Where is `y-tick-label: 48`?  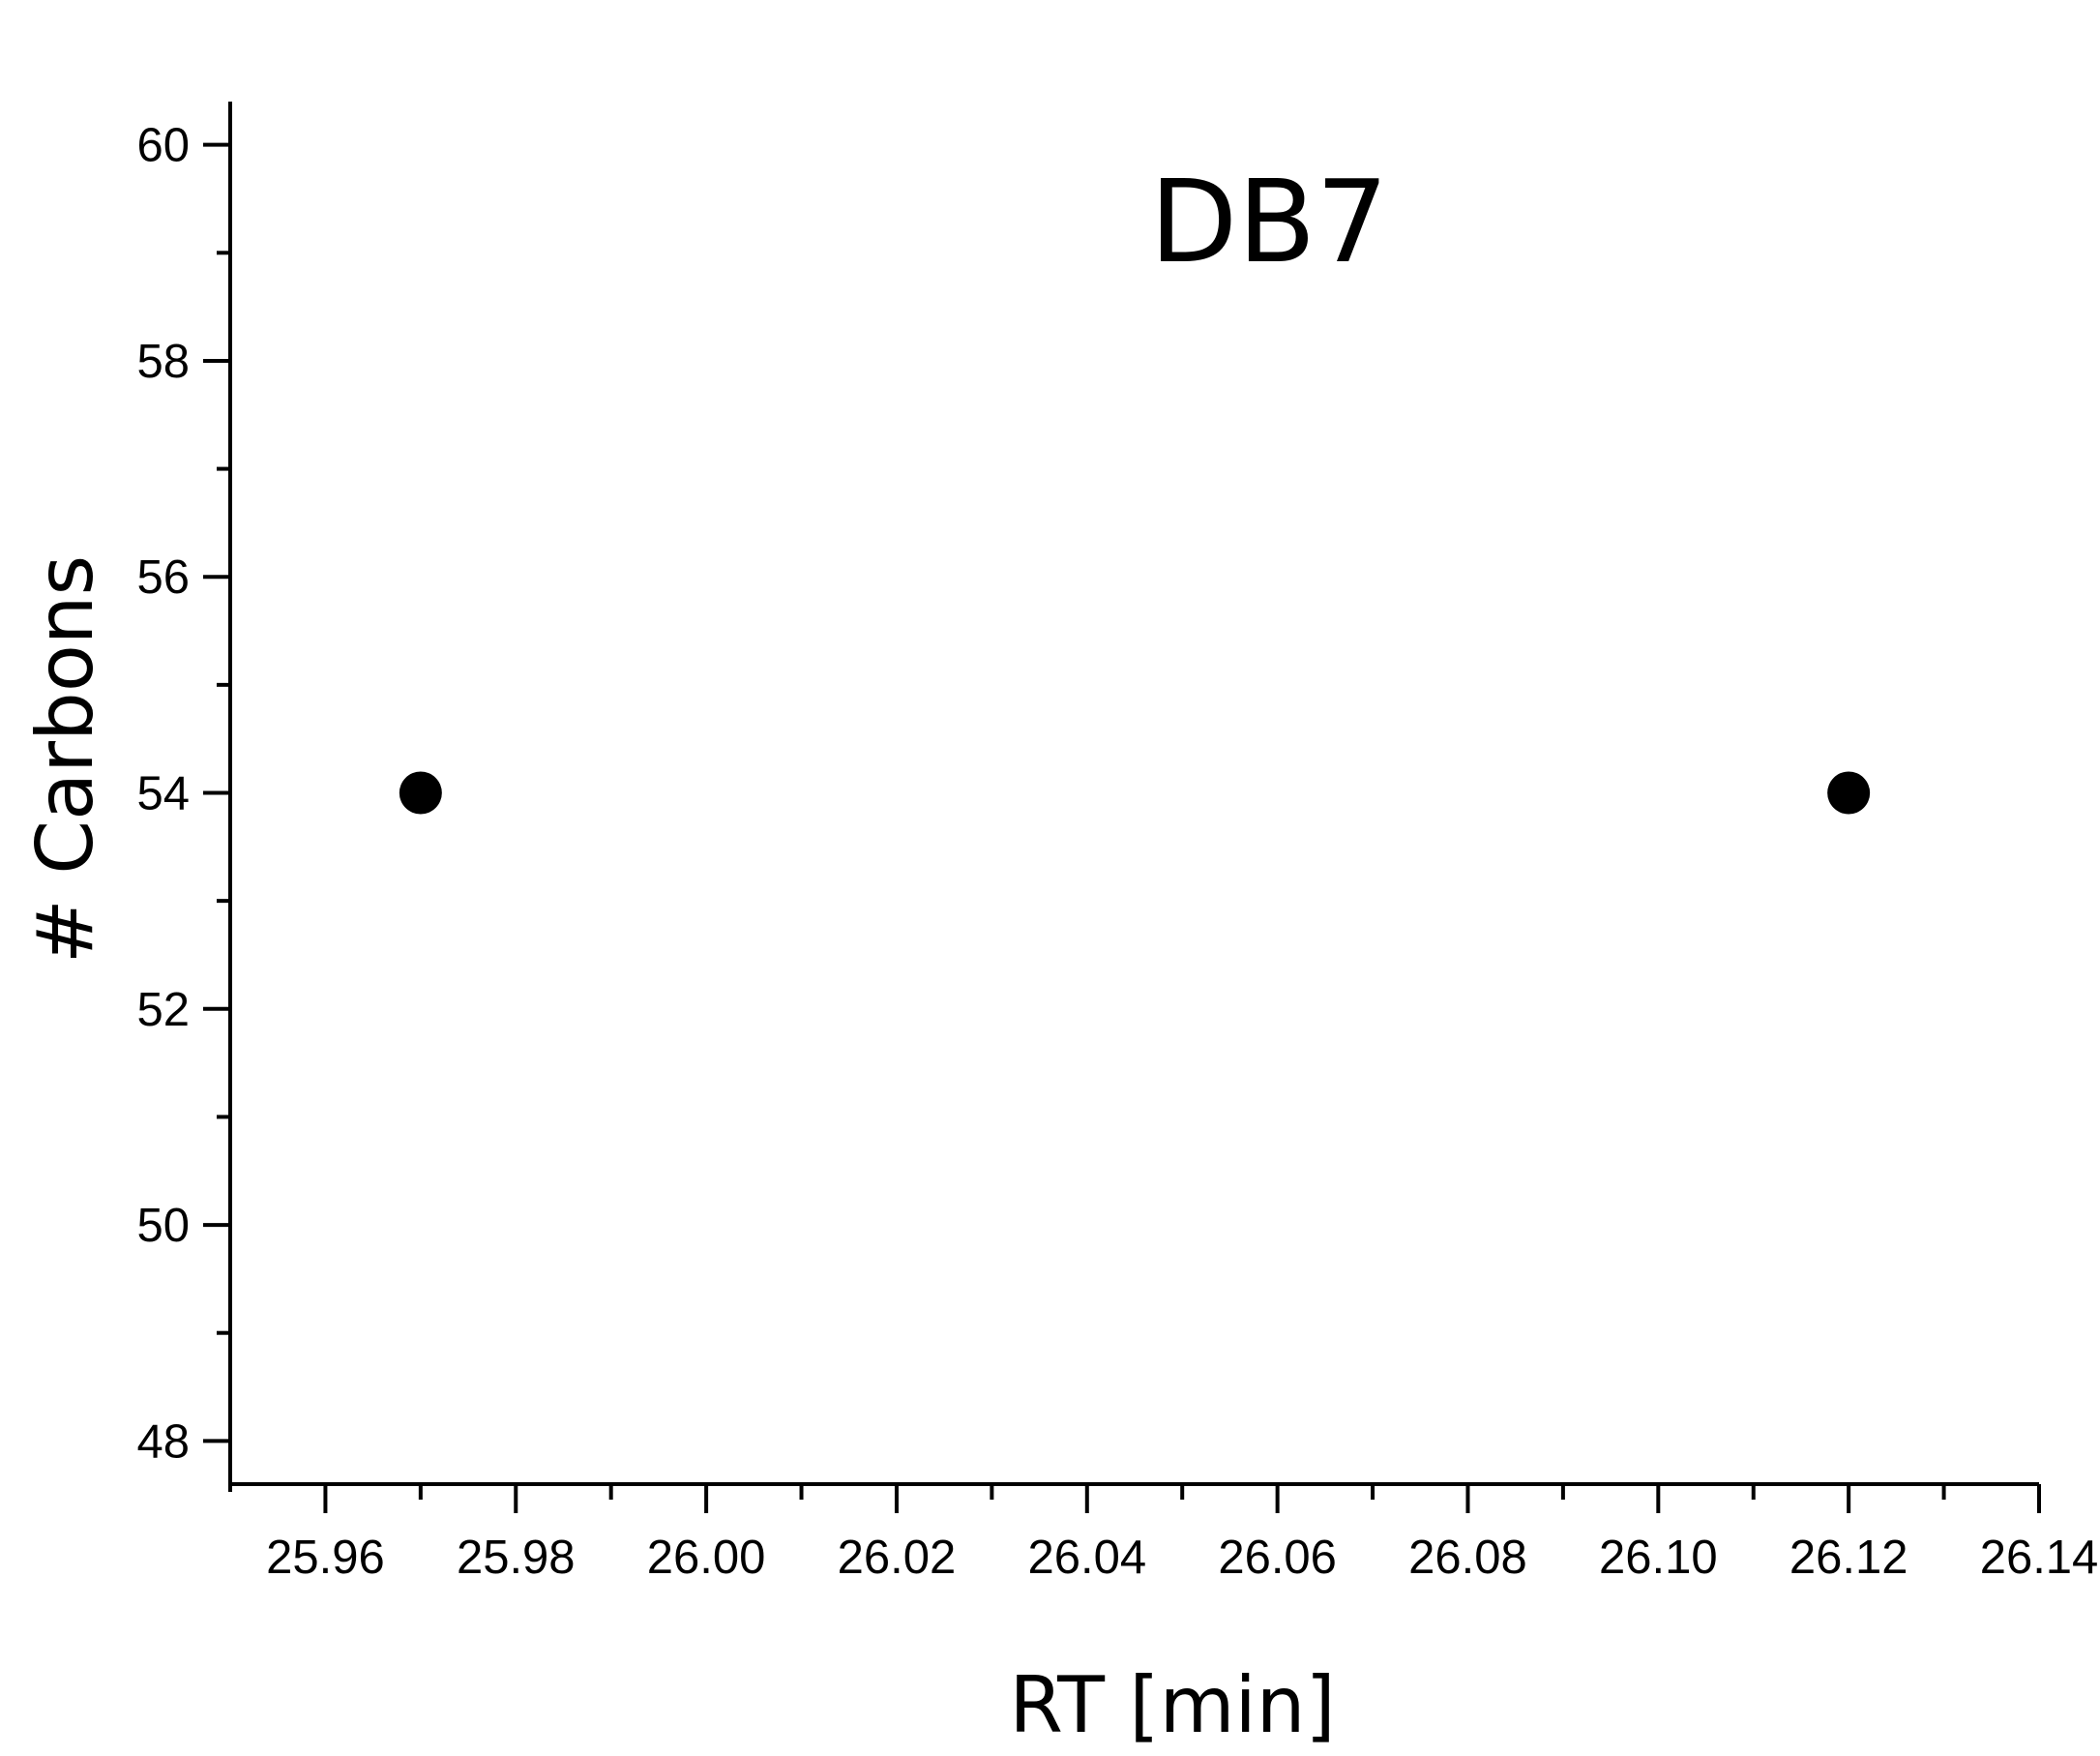
y-tick-label: 48 is located at coordinates (163, 1442).